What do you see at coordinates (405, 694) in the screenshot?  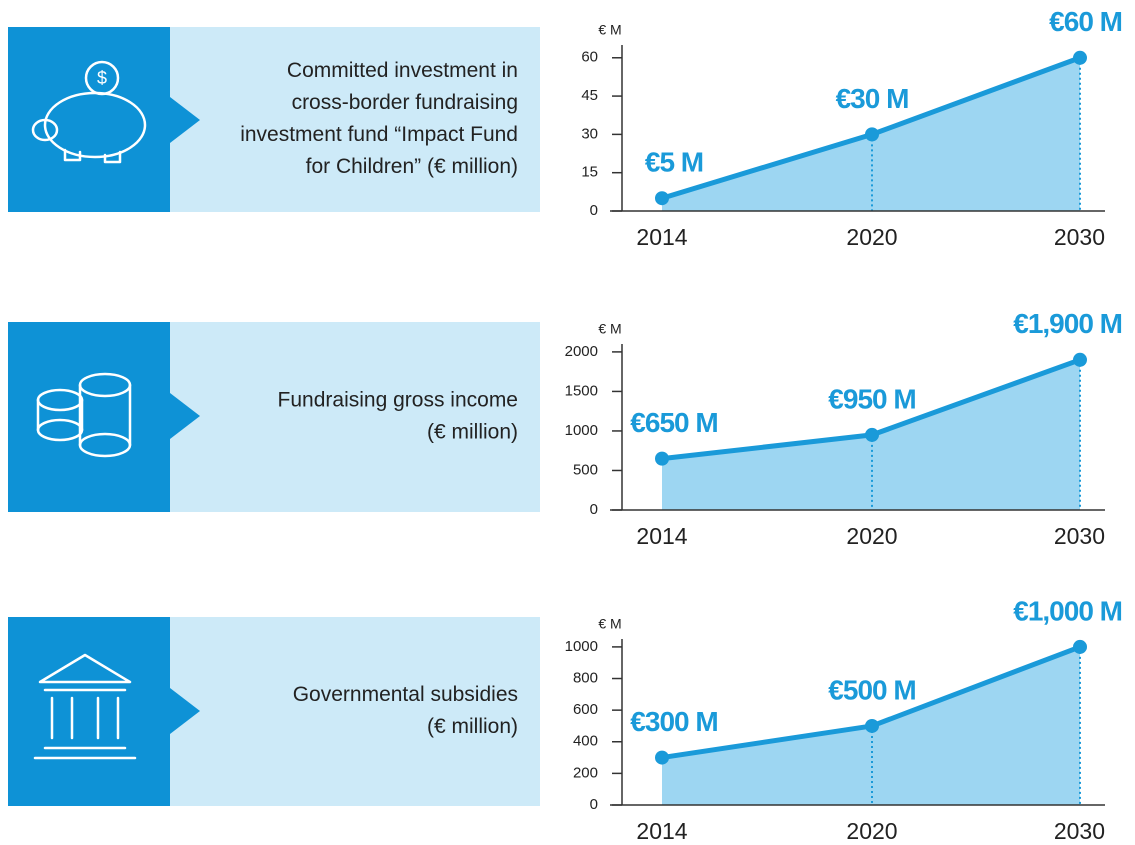 I see `description-line: Governmental subsidies` at bounding box center [405, 694].